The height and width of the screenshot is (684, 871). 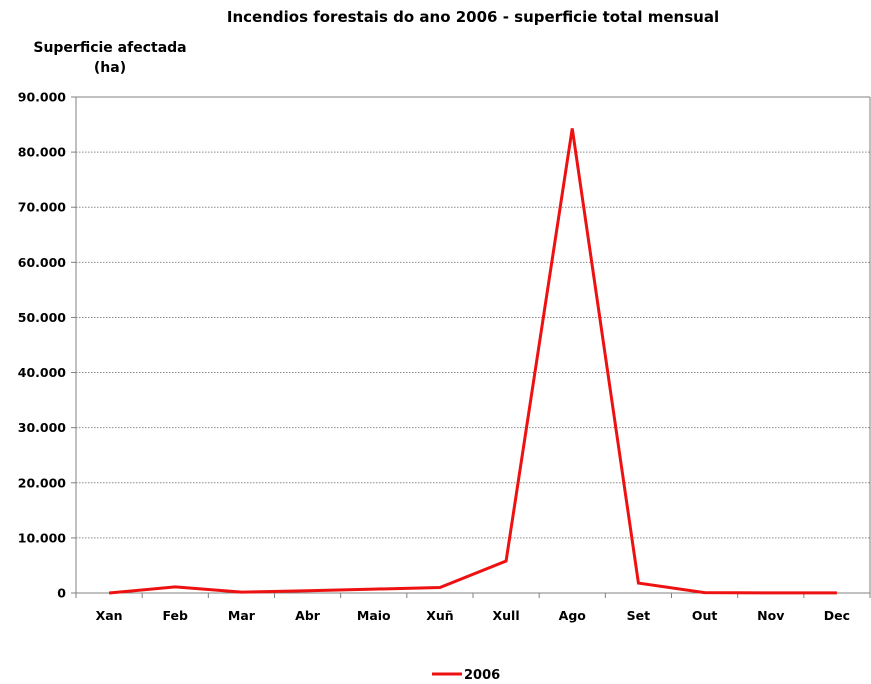 What do you see at coordinates (42, 152) in the screenshot?
I see `y-tick-label: 80.000` at bounding box center [42, 152].